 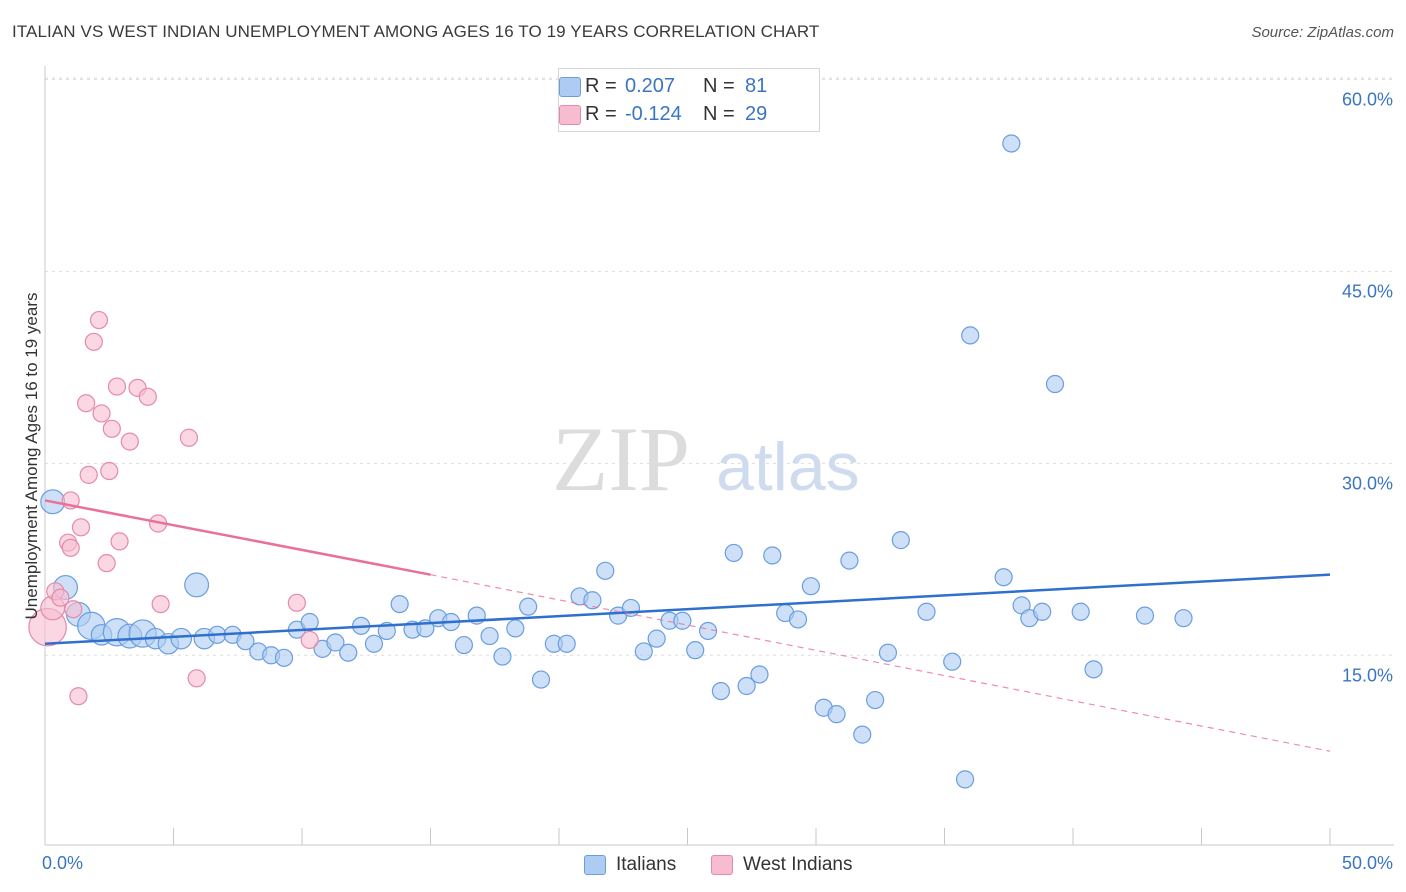 What do you see at coordinates (880, 663) in the screenshot?
I see `west-indians-trend-extension` at bounding box center [880, 663].